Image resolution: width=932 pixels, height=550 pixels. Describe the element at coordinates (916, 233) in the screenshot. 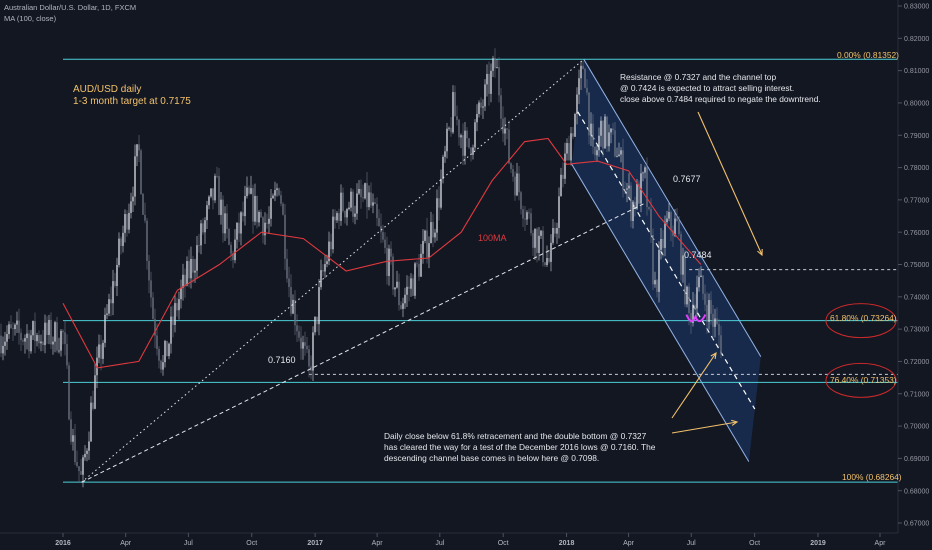

I see `y-tick-label: 0.76000` at that location.